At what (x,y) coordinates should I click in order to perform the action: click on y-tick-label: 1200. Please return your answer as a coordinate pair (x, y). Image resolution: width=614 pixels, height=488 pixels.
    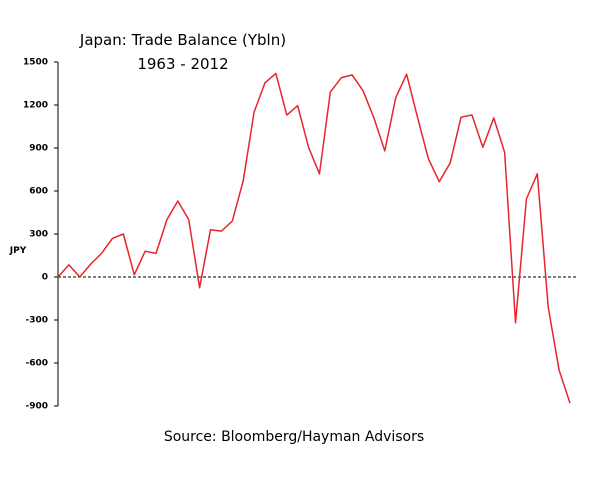
    Looking at the image, I should click on (35, 106).